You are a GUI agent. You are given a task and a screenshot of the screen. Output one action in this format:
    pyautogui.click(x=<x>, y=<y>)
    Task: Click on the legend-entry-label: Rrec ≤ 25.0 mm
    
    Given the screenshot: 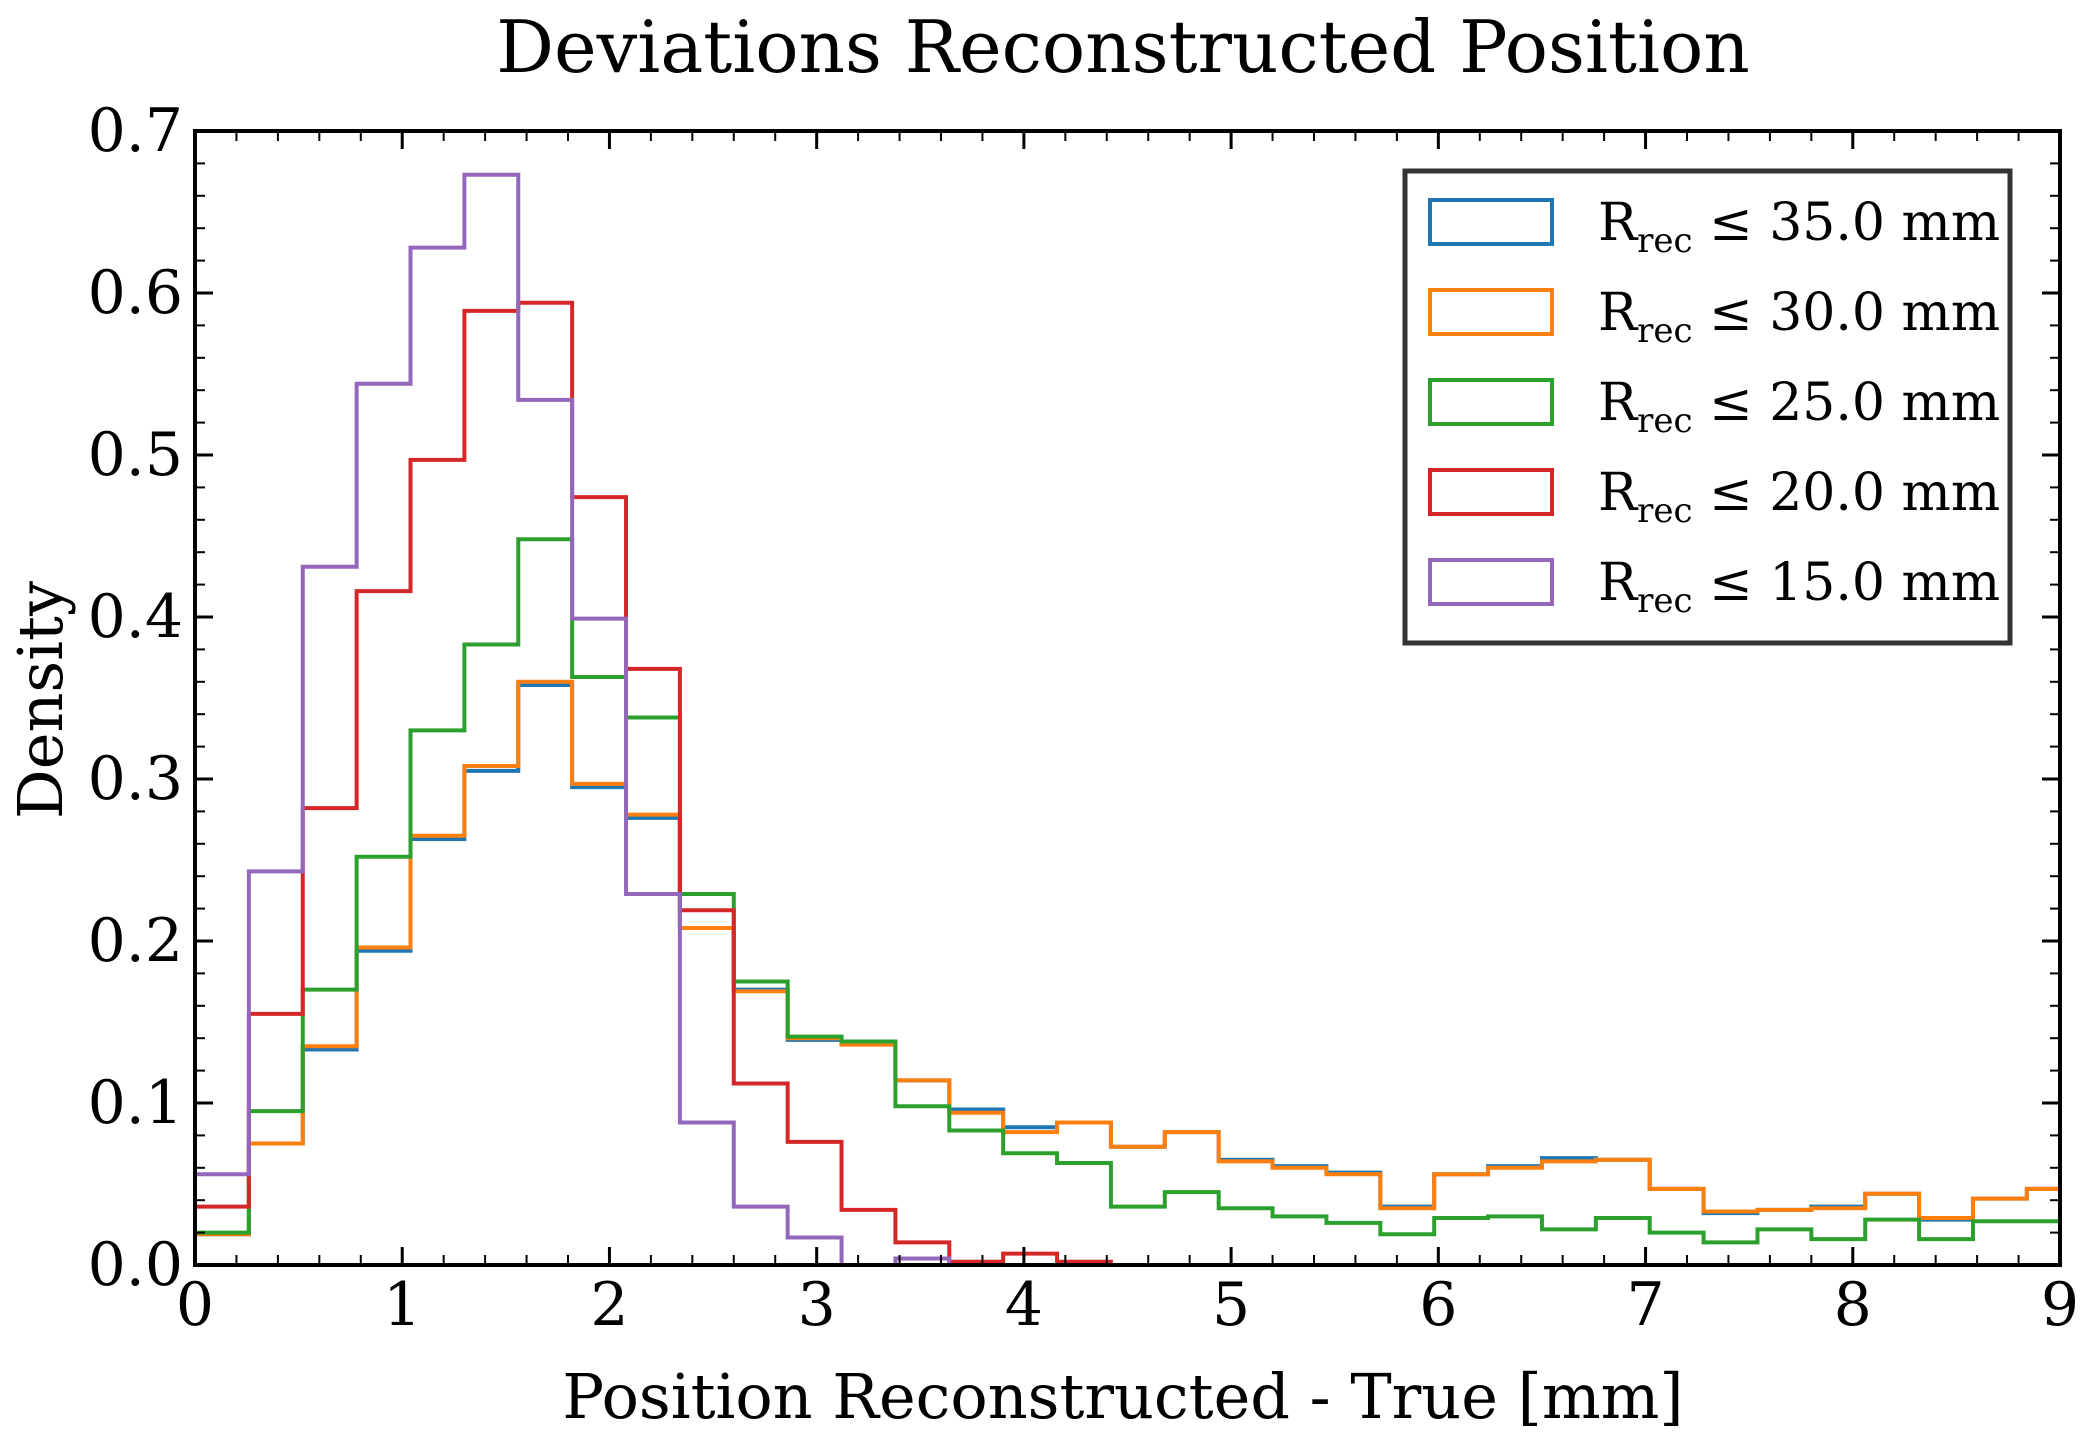 What is the action you would take?
    pyautogui.click(x=1799, y=407)
    